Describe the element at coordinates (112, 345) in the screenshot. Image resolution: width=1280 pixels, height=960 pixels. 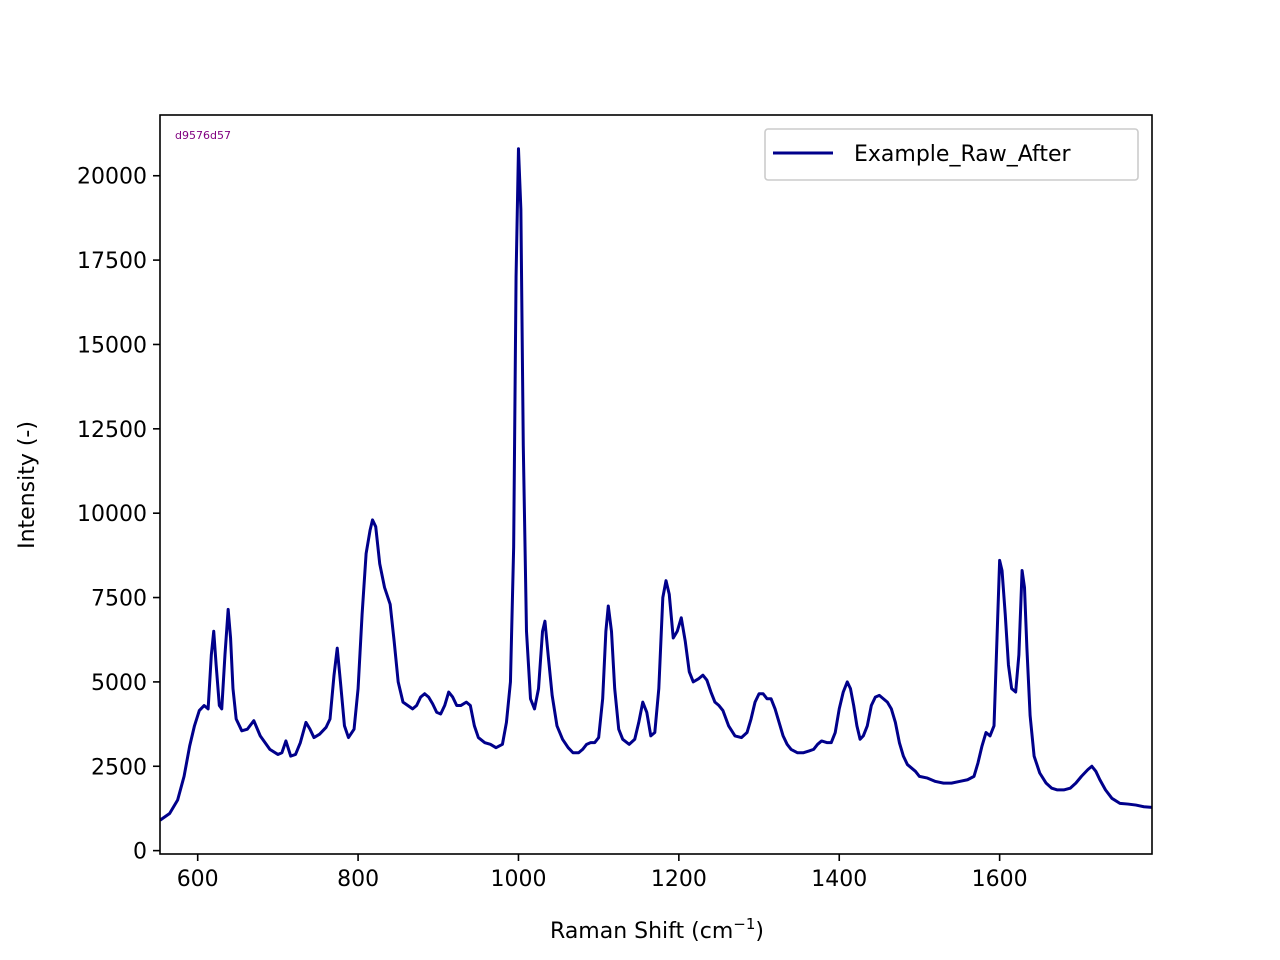
I see `y-tick-label: 15000` at that location.